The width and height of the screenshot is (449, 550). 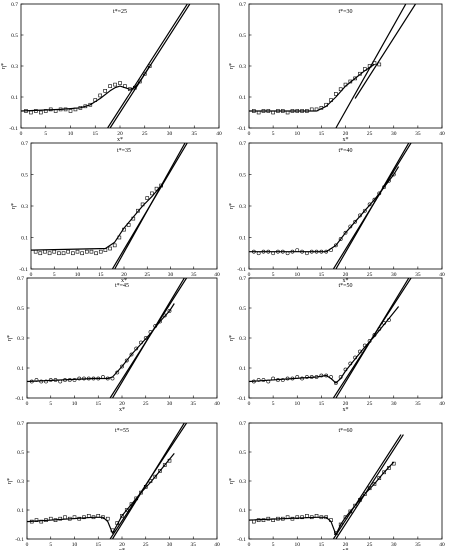 What do you see at coordinates (20, 511) in the screenshot?
I see `y-tick-label: 0.1` at bounding box center [20, 511].